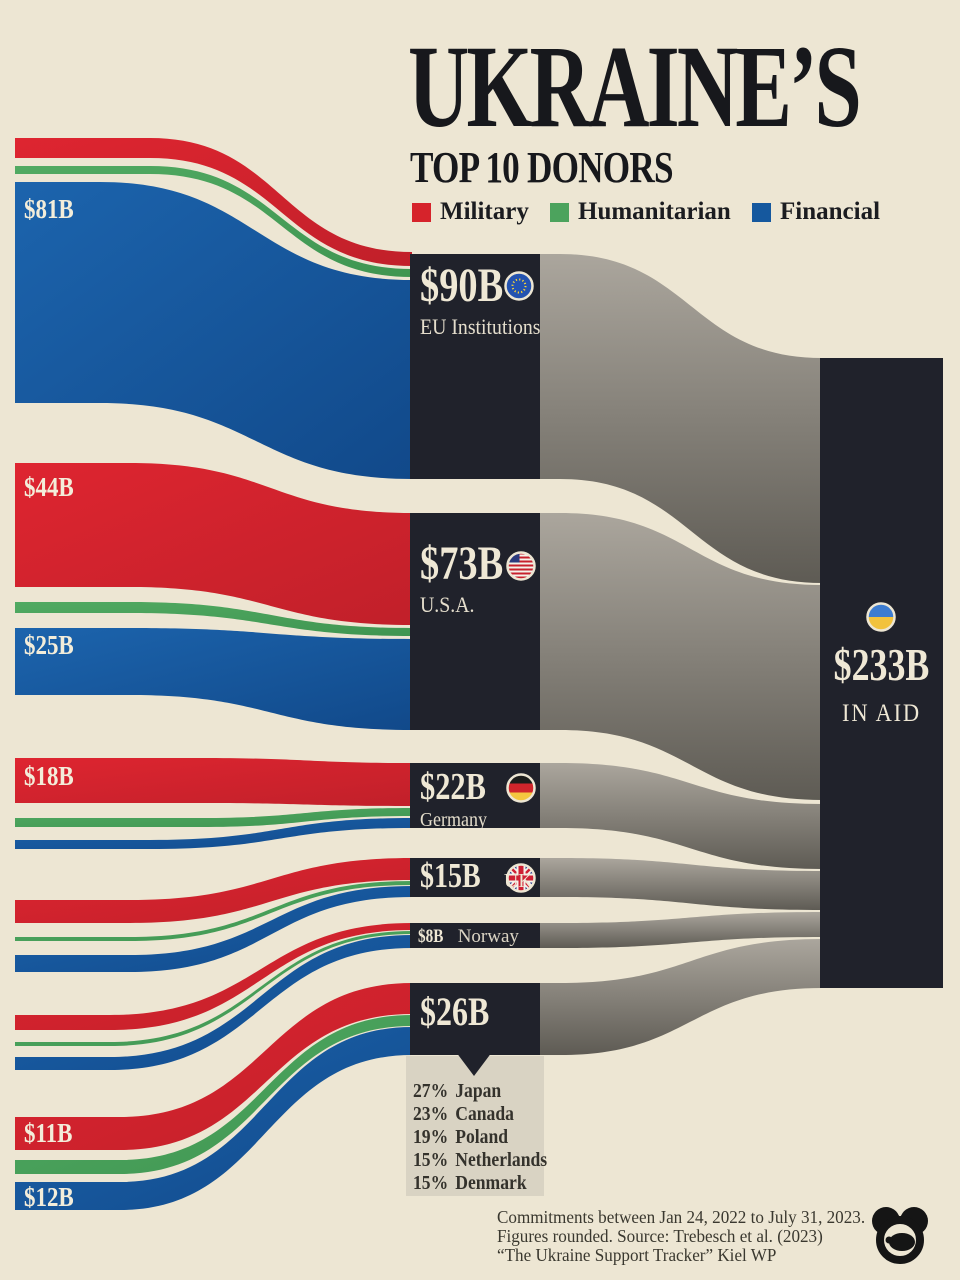  What do you see at coordinates (213, 1094) in the screenshot?
I see `flow-group-humanitarian` at bounding box center [213, 1094].